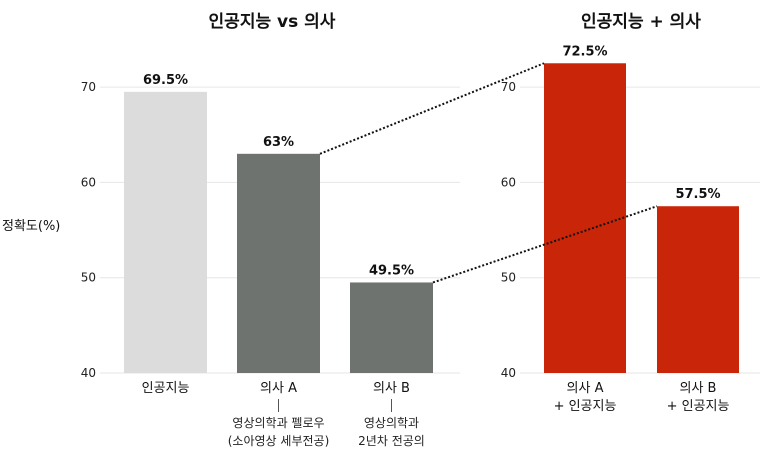 The image size is (761, 462). What do you see at coordinates (698, 388) in the screenshot?
I see `right-category-label: 의사 B` at bounding box center [698, 388].